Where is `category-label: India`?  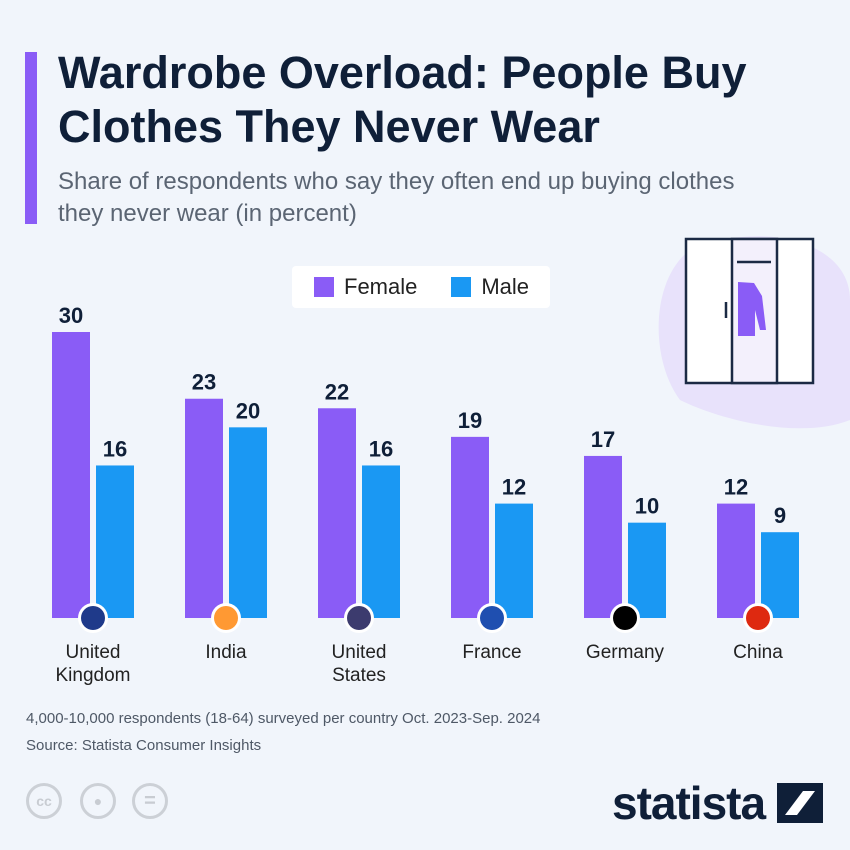
category-label: India is located at coordinates (226, 652).